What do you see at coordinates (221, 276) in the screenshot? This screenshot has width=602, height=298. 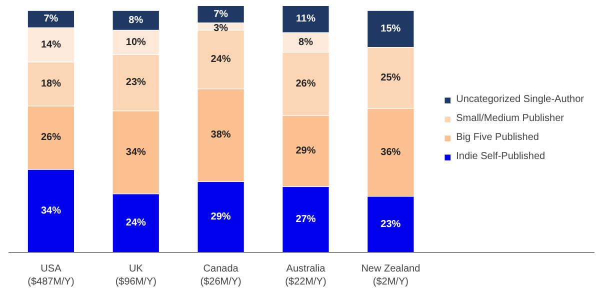 I see `x-tick-label: Canada ($26M/Y)` at bounding box center [221, 276].